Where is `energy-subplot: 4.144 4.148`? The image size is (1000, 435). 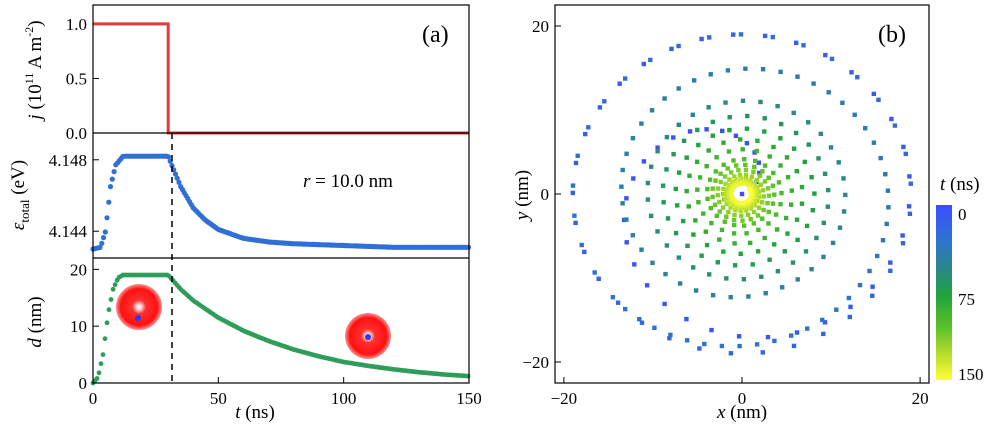 energy-subplot: 4.144 4.148 is located at coordinates (260, 201).